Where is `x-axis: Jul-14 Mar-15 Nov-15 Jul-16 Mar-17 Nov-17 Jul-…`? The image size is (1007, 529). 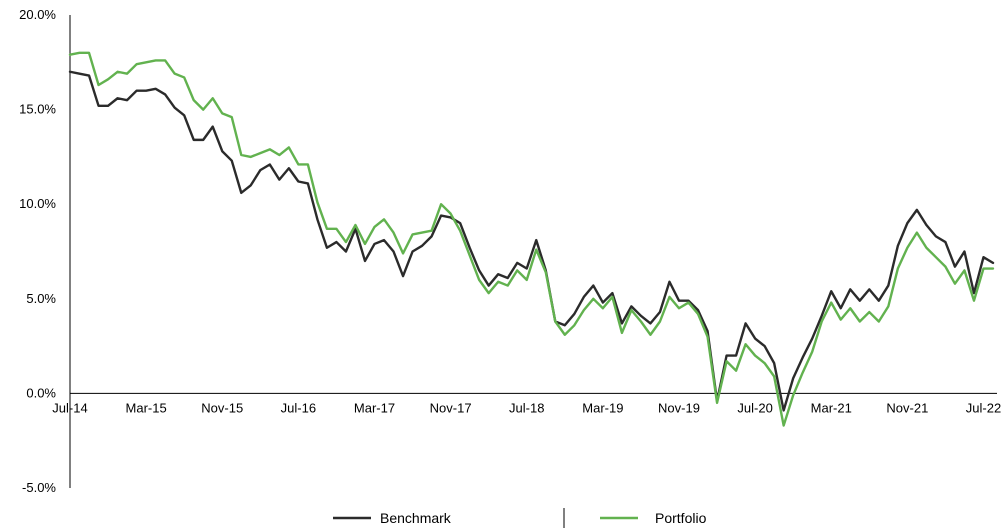 x-axis: Jul-14 Mar-15 Nov-15 Jul-16 Mar-17 Nov-17 Jul-… is located at coordinates (526, 403).